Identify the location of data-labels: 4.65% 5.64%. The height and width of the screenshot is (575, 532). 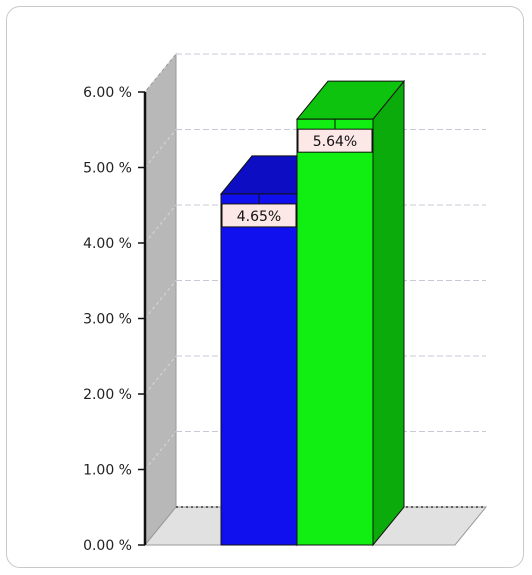
(297, 173).